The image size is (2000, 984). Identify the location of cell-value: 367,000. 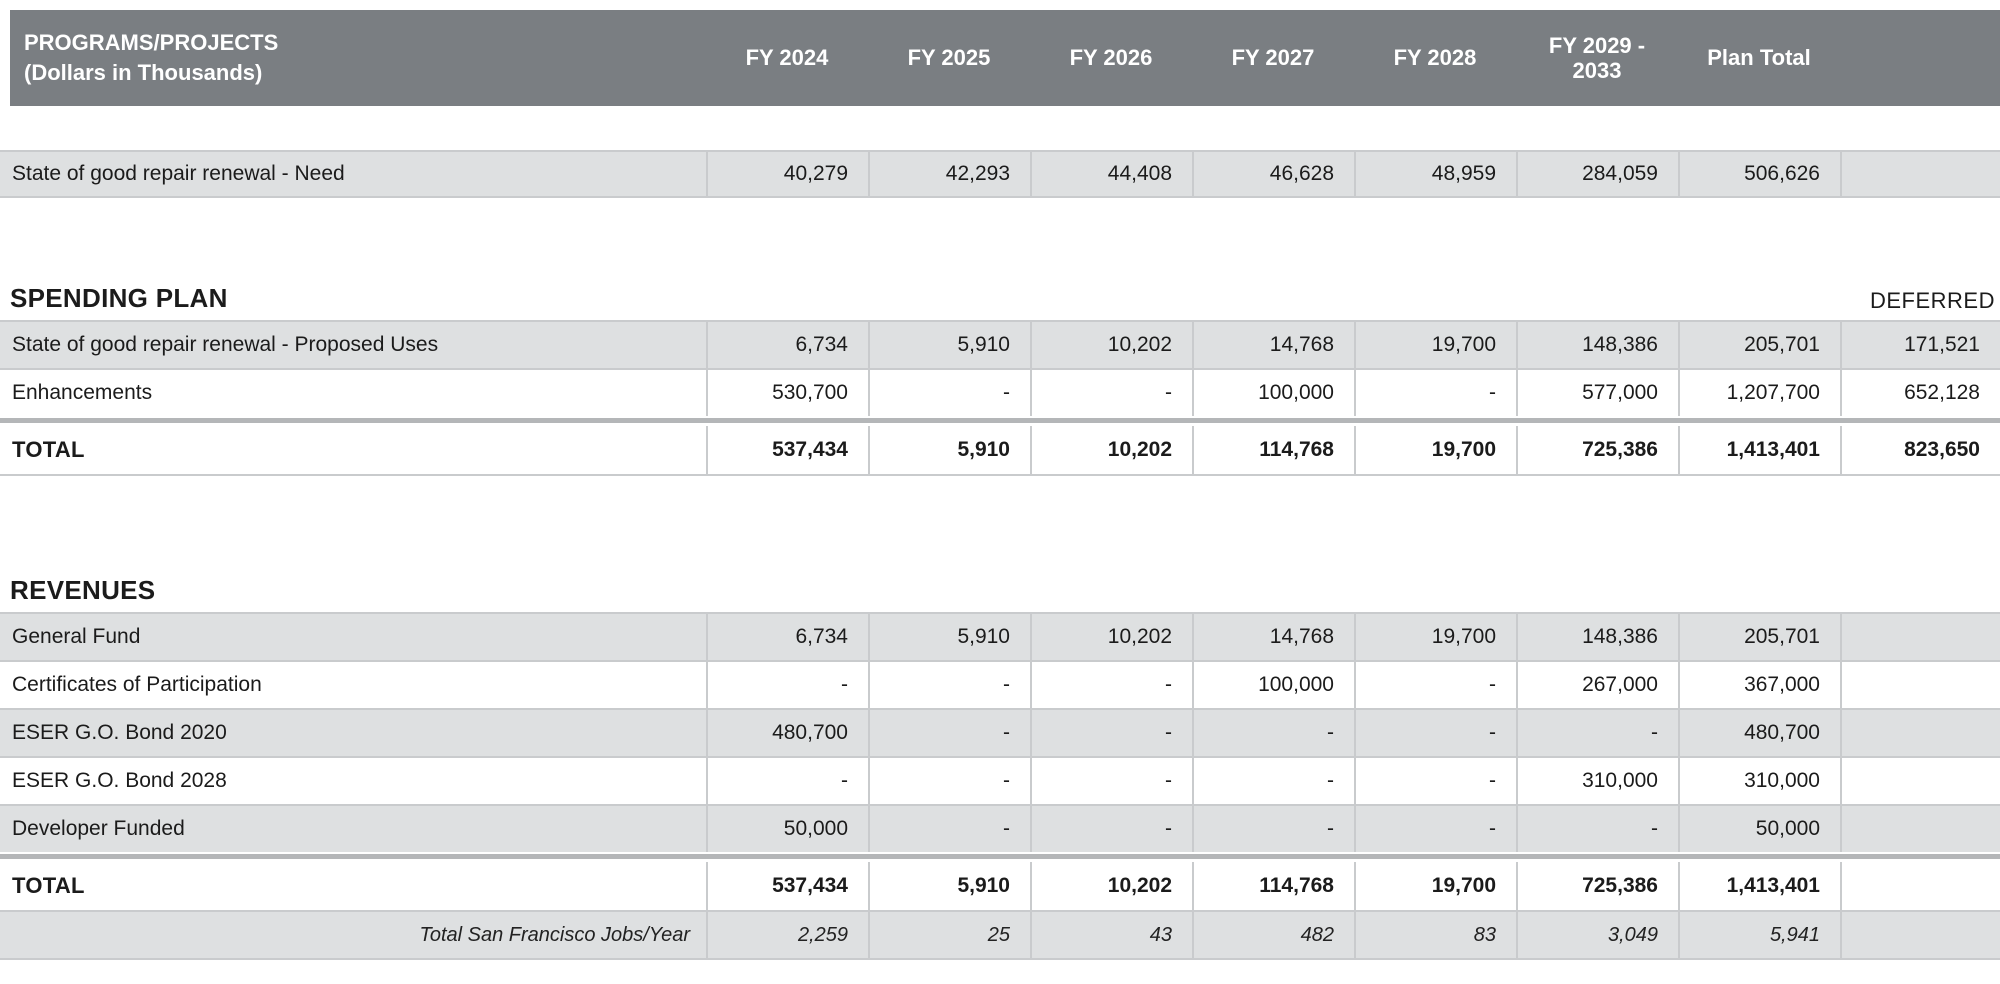
(1759, 685).